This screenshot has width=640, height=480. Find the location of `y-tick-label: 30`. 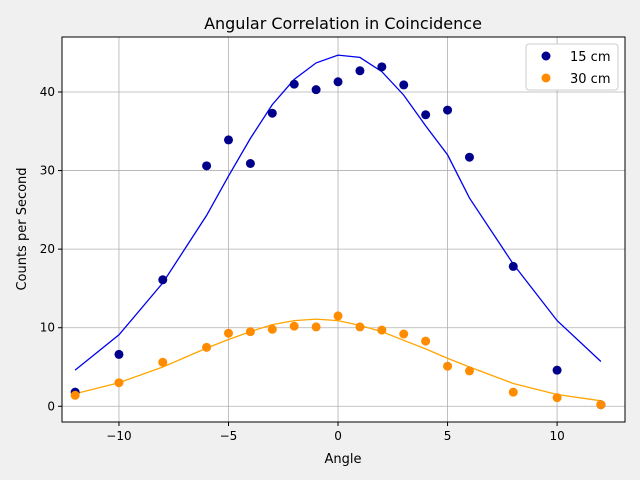

y-tick-label: 30 is located at coordinates (47, 171).